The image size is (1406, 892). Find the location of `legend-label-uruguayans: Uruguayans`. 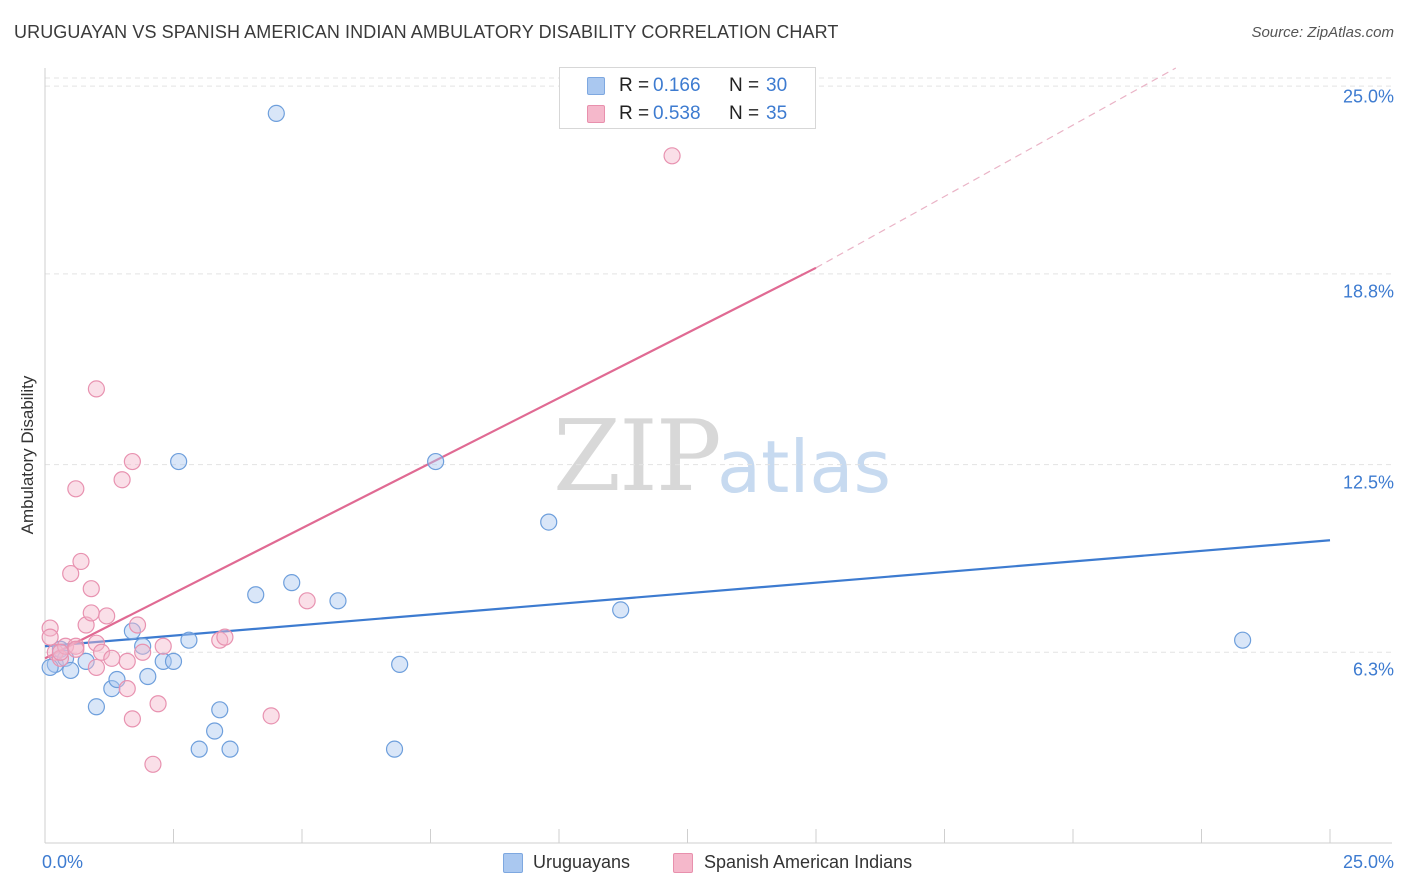

legend-label-uruguayans: Uruguayans is located at coordinates (582, 862).